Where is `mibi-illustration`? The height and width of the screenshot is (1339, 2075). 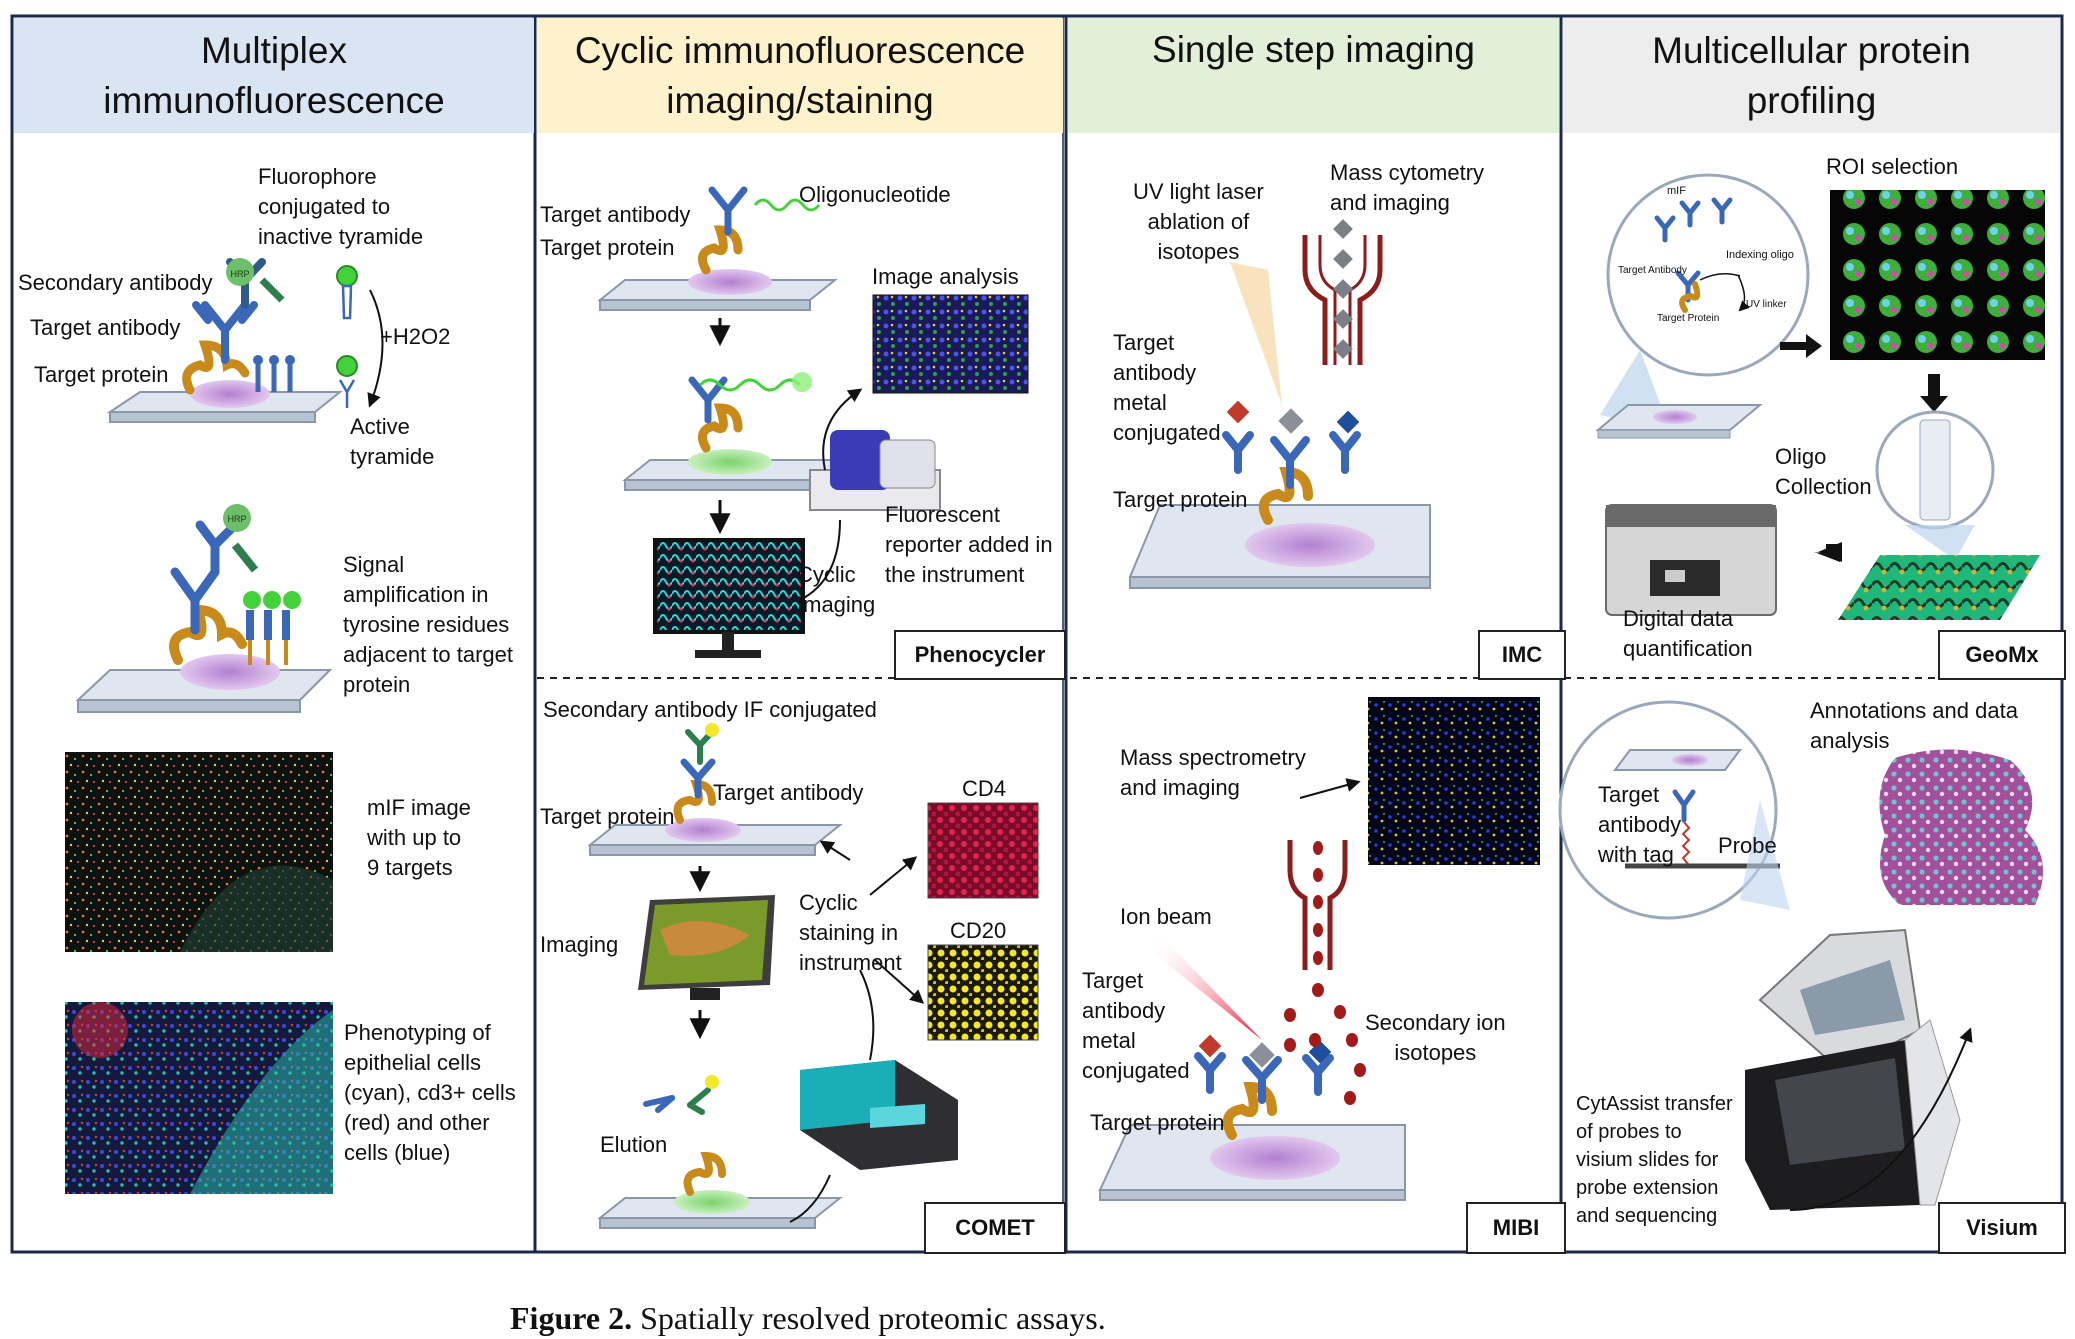
mibi-illustration is located at coordinates (1319, 949).